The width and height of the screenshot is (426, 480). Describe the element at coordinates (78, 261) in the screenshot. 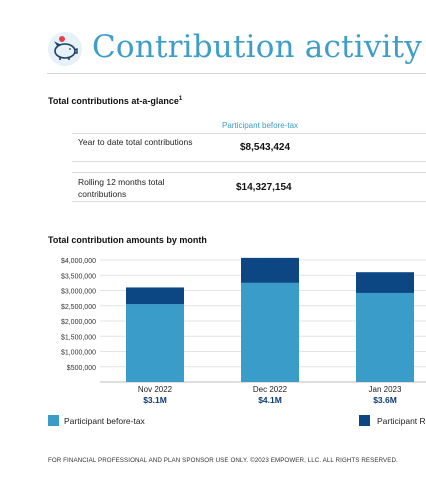

I see `y-tick-label: $4,000,000` at that location.